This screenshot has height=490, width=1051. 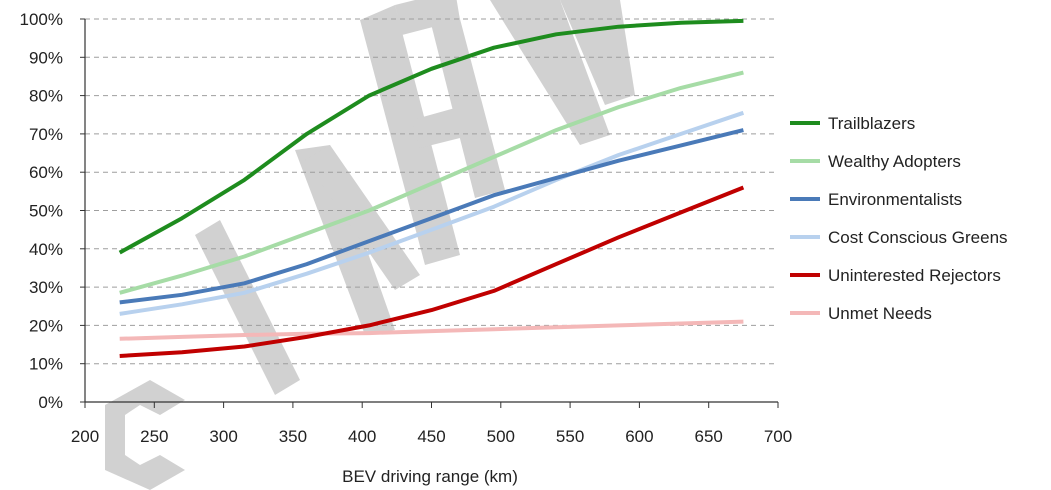 I want to click on y-tick-label: 20%, so click(x=46, y=325).